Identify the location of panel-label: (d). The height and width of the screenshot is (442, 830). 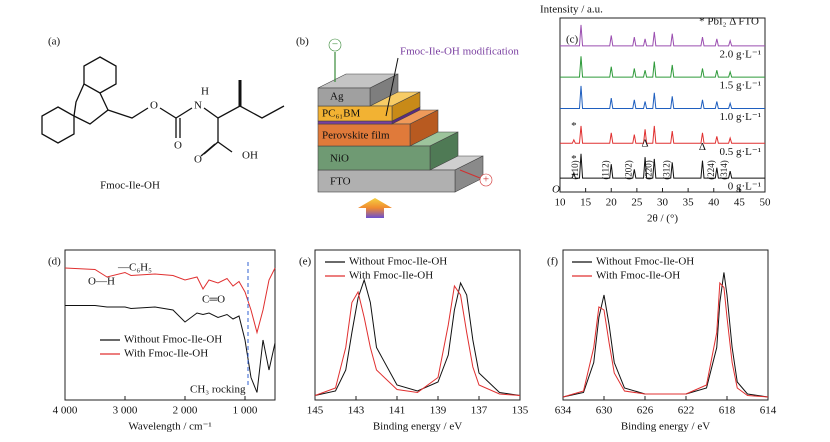
(54, 262).